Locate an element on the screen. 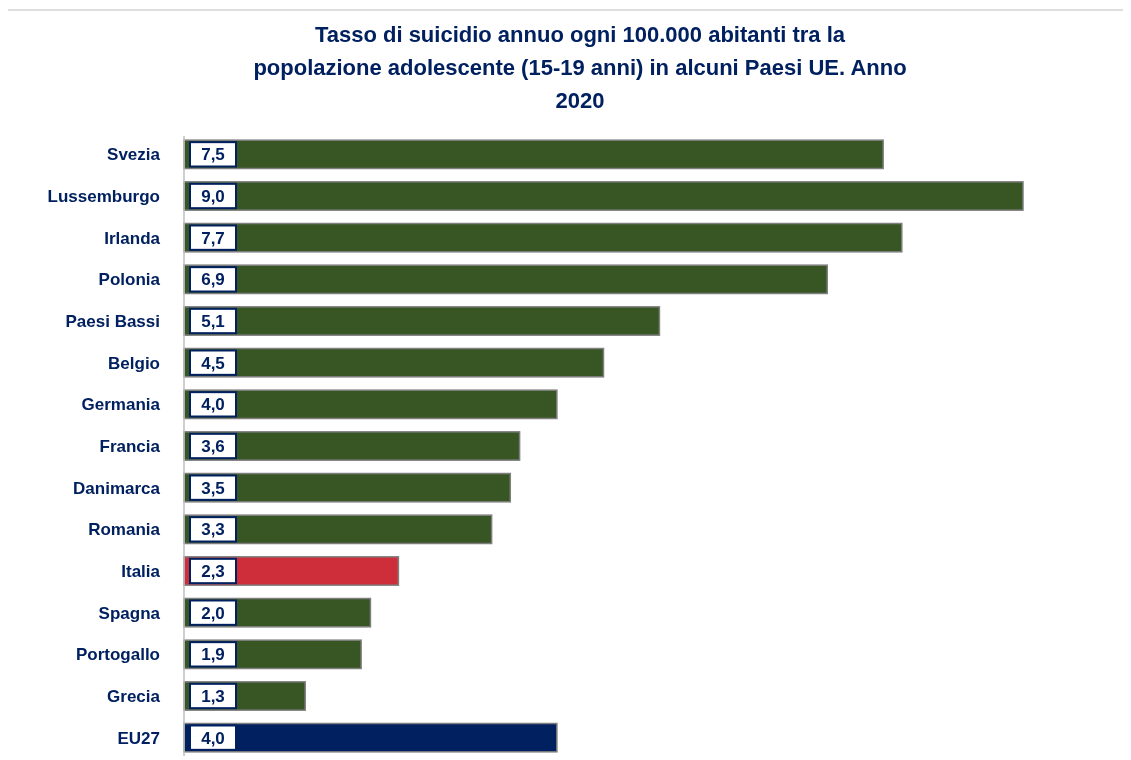 Image resolution: width=1131 pixels, height=760 pixels. y-tick-label: Spagna is located at coordinates (129, 613).